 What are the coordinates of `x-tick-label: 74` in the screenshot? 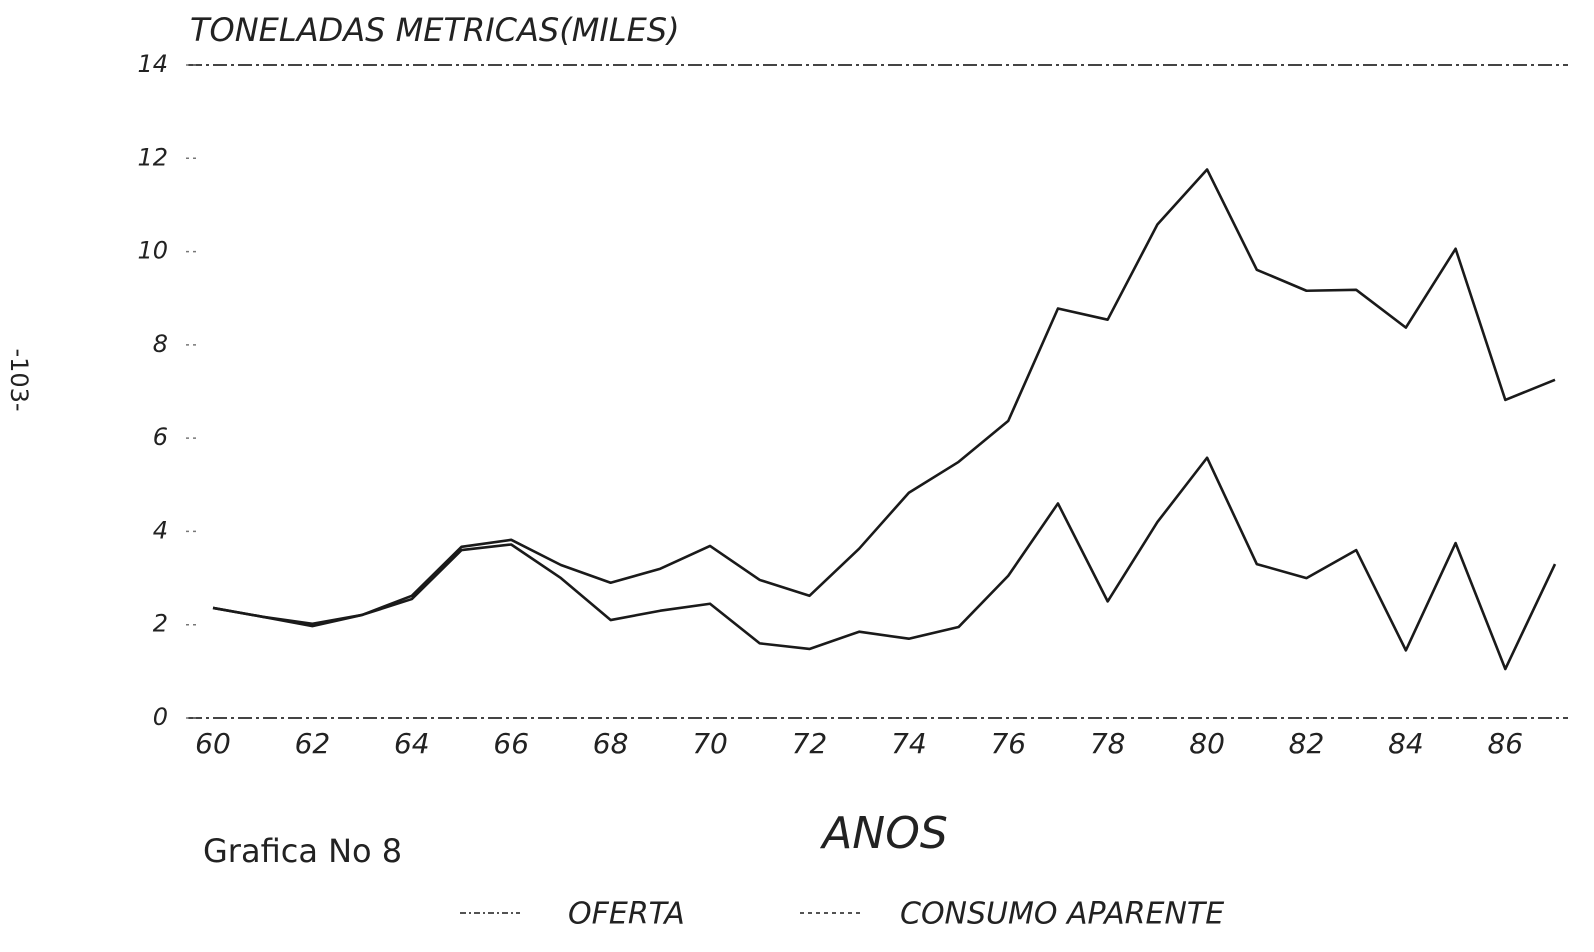 It's located at (909, 743).